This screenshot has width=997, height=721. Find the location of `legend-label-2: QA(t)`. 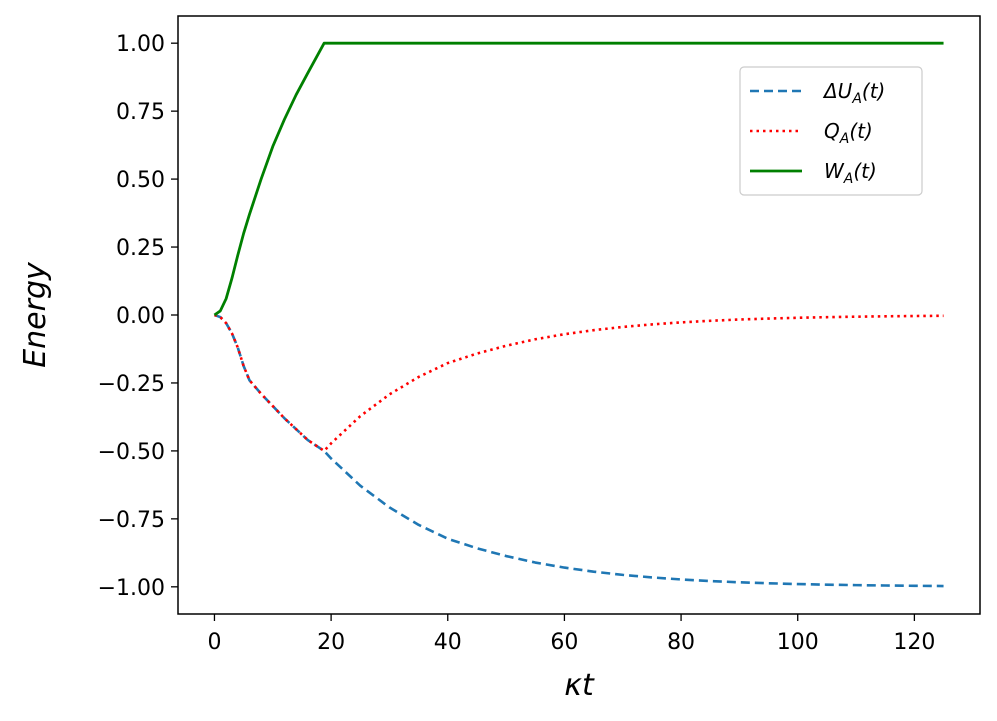

legend-label-2: QA(t) is located at coordinates (848, 133).